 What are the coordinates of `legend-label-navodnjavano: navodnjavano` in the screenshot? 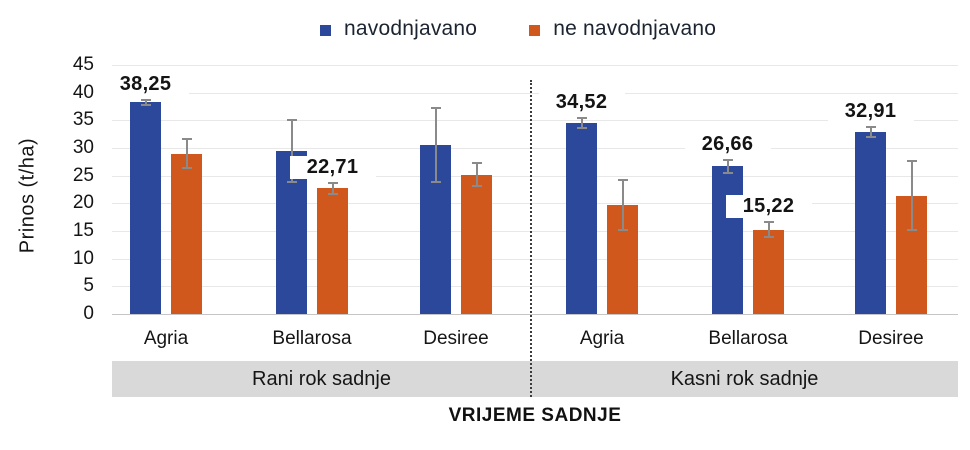 It's located at (411, 28).